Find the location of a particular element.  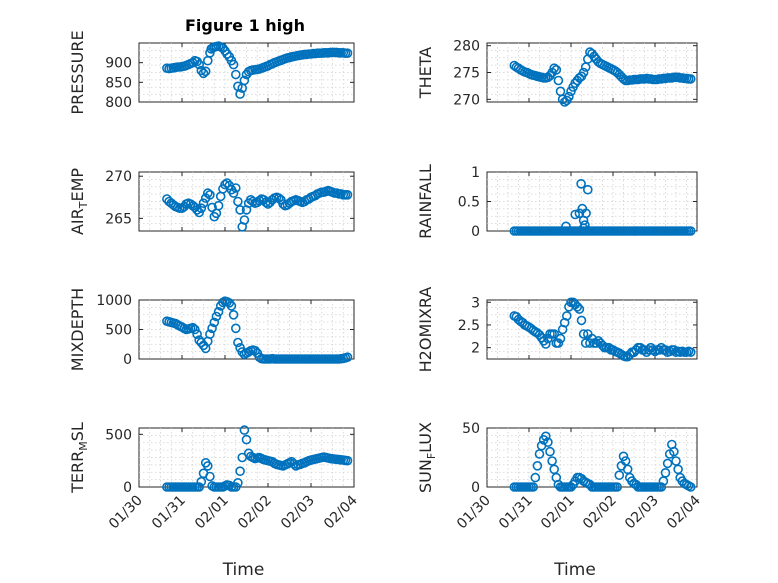

y-axis-label-main: H2OMIXRA is located at coordinates (425, 330).